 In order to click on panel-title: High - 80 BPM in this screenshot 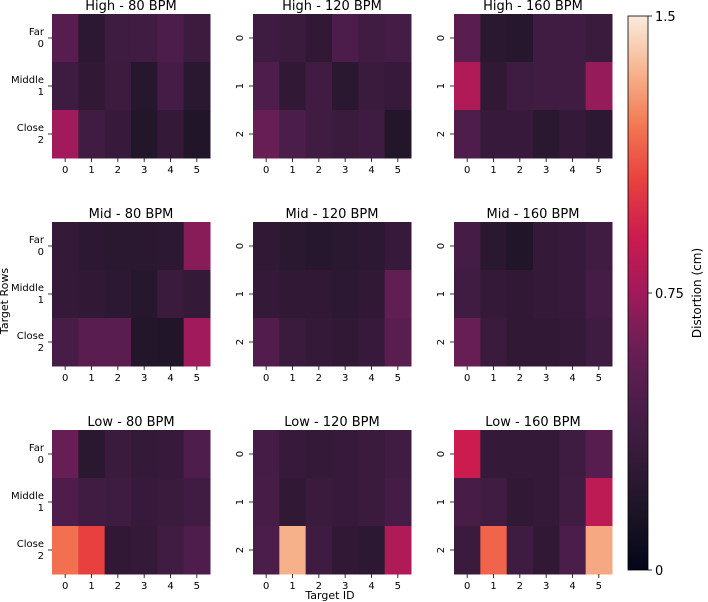, I will do `click(130, 7)`.